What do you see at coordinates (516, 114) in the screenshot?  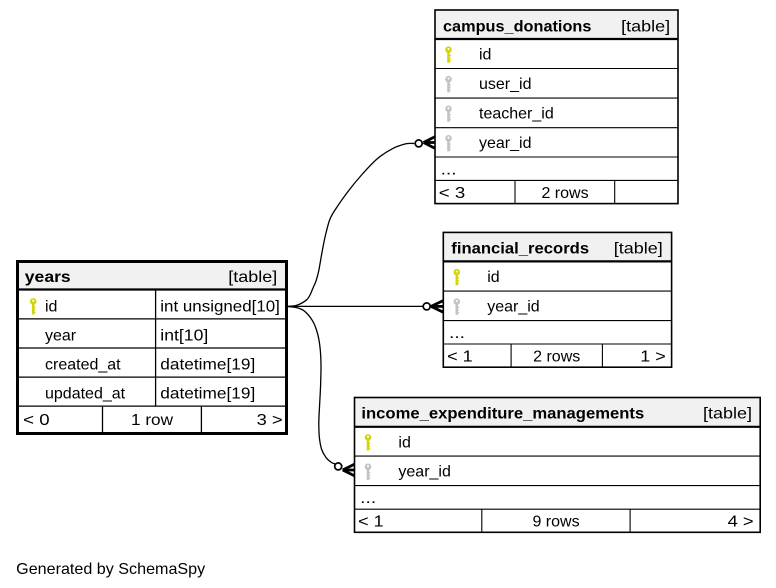 I see `svg-text: teacher_id` at bounding box center [516, 114].